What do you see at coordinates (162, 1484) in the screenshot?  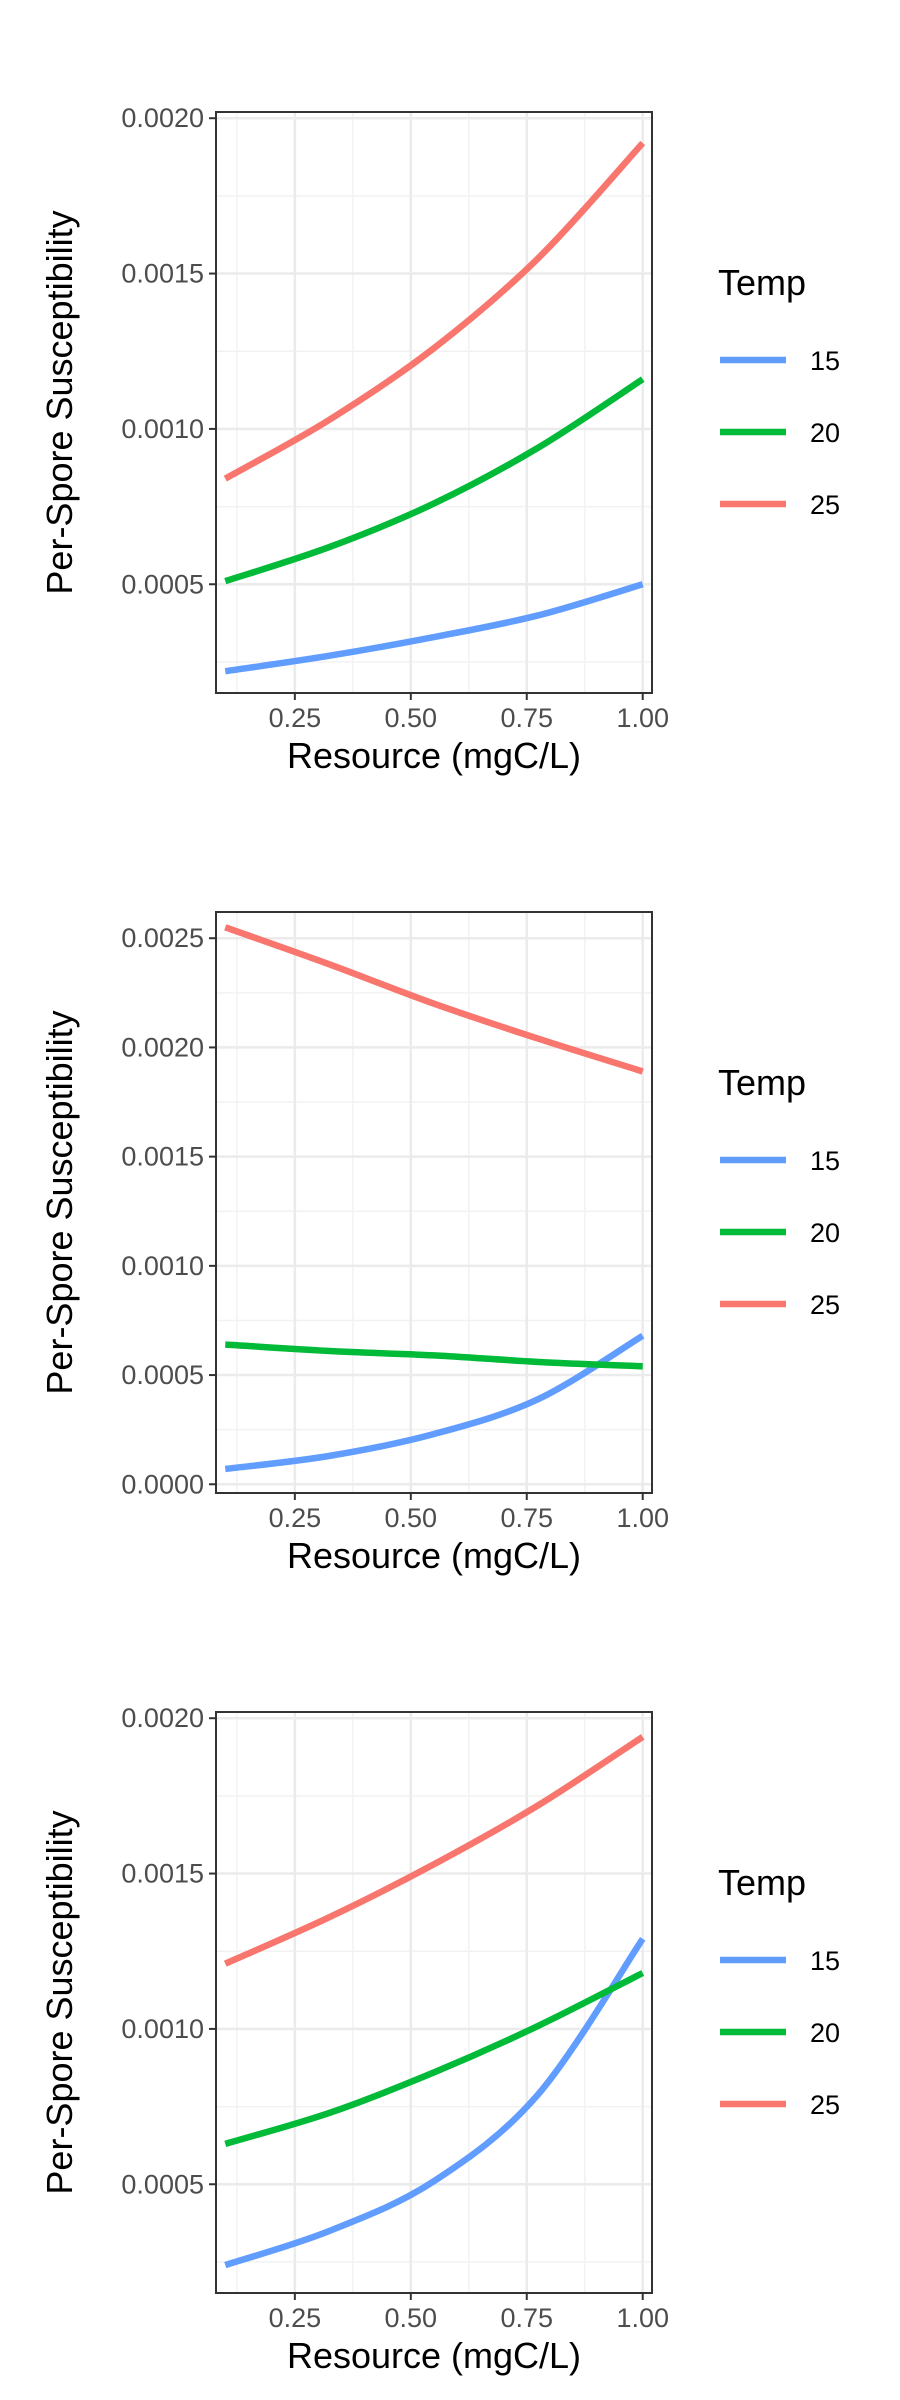 I see `y-tick-label: 0.0000` at bounding box center [162, 1484].